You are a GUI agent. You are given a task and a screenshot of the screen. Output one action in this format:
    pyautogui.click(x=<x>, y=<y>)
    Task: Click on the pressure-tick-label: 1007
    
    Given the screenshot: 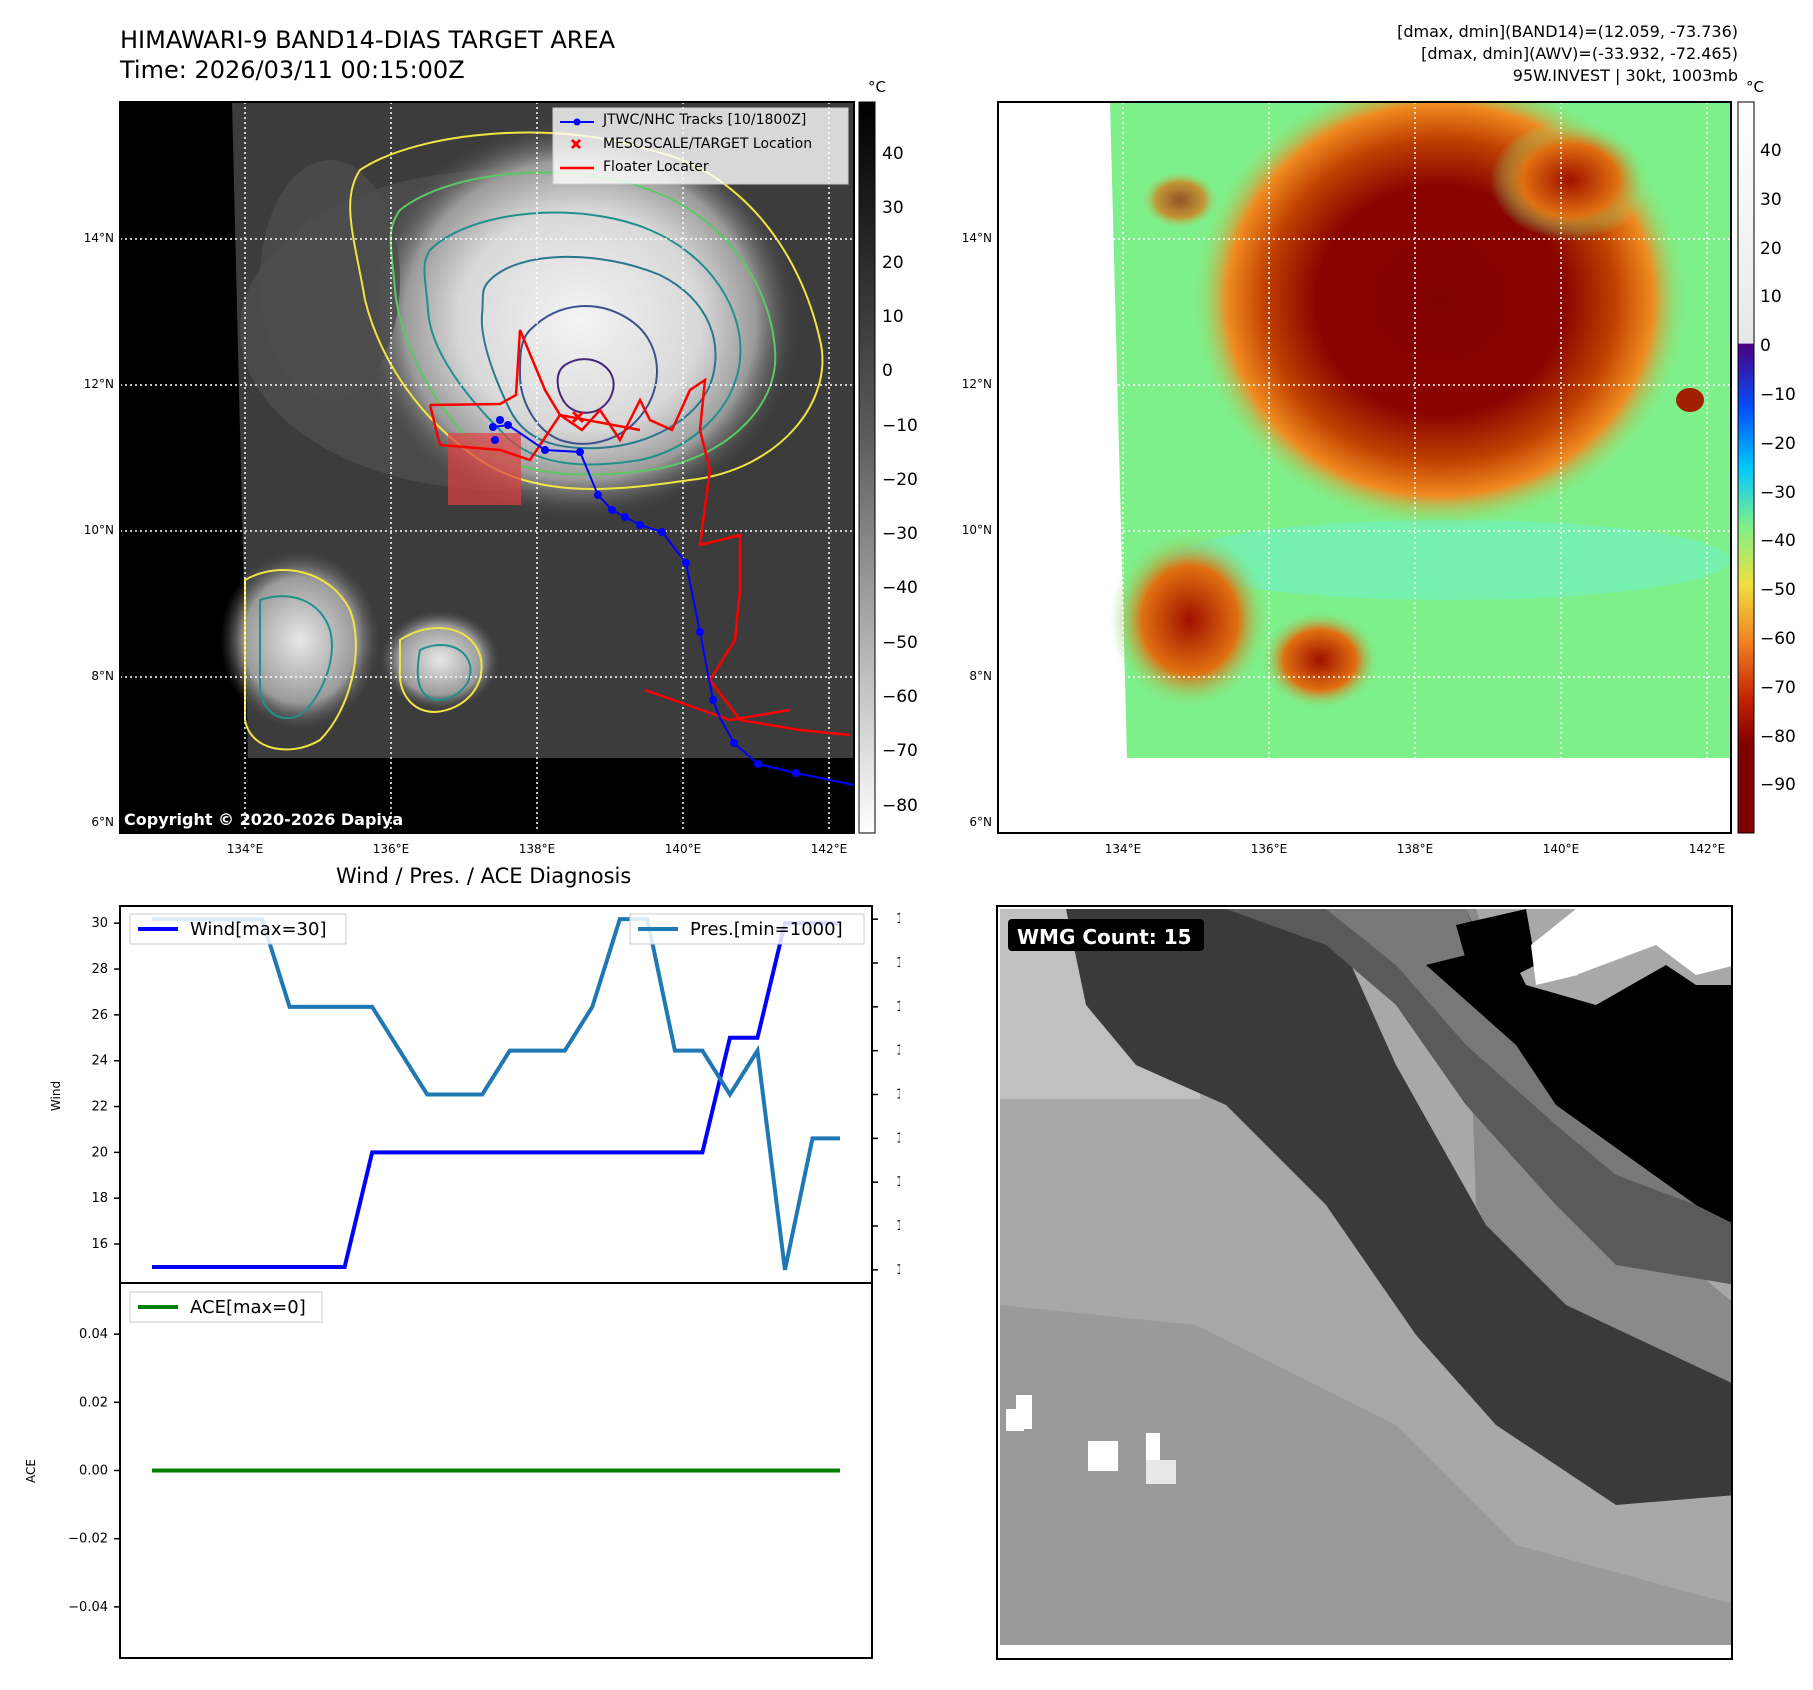 What is the action you would take?
    pyautogui.click(x=898, y=963)
    